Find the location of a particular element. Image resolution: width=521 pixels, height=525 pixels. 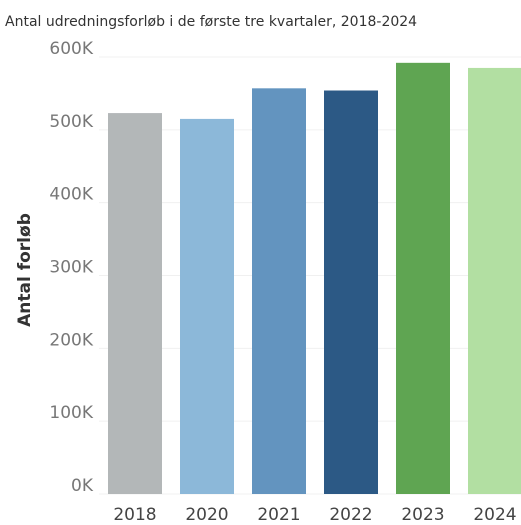

y-tick-label: 400K is located at coordinates (71, 195).